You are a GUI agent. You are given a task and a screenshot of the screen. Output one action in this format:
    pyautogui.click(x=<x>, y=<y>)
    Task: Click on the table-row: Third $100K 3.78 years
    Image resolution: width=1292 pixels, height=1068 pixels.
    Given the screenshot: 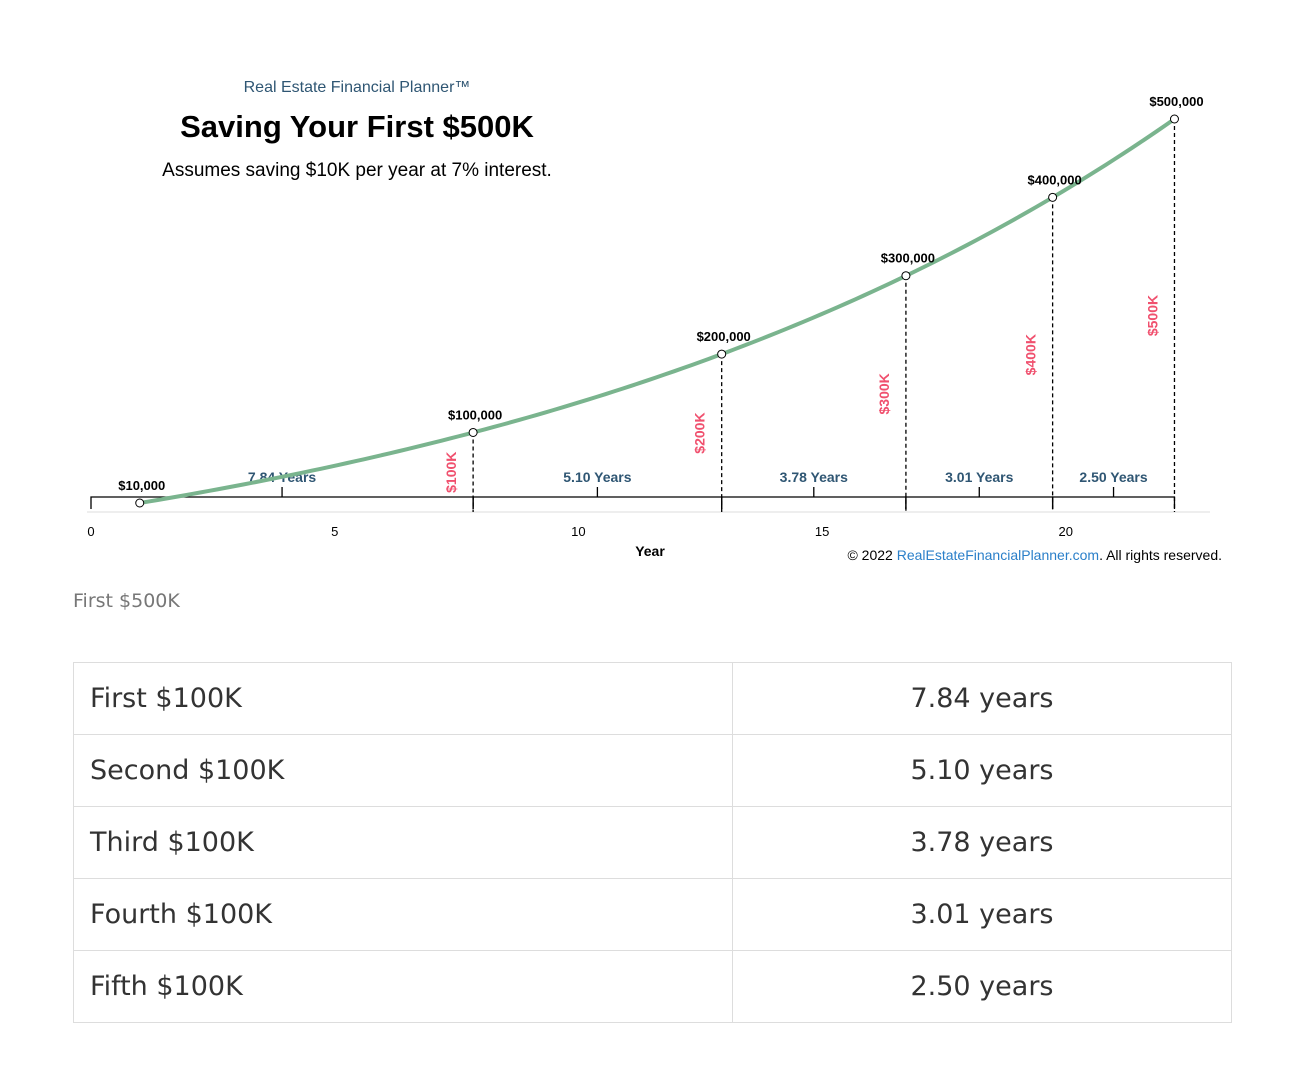 What is the action you would take?
    pyautogui.click(x=652, y=842)
    